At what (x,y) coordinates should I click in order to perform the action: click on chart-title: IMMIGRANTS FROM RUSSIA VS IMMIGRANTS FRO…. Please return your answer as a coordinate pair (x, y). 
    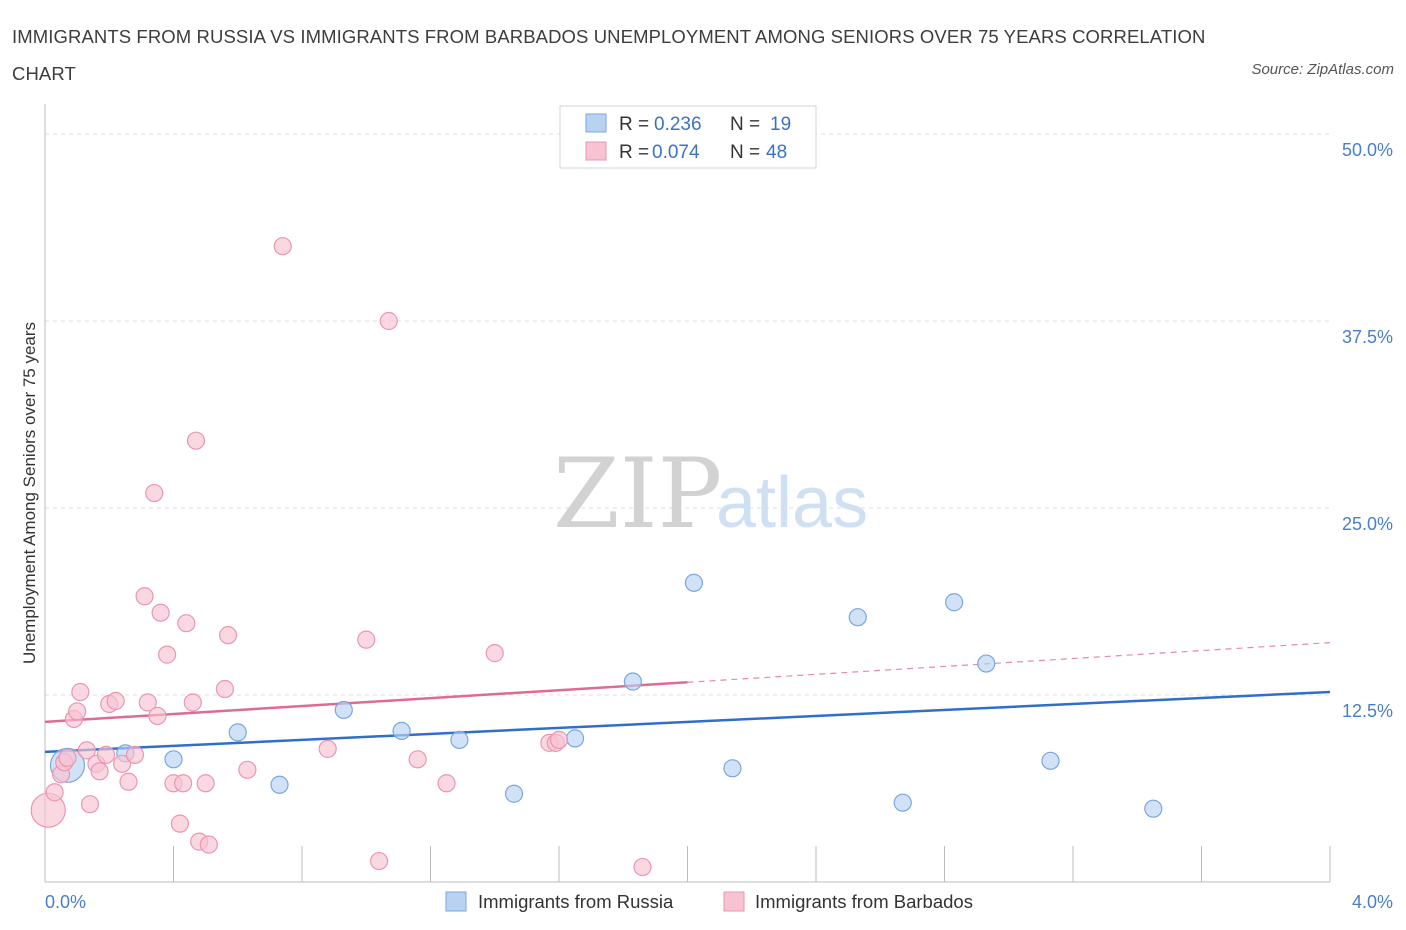
    Looking at the image, I should click on (609, 55).